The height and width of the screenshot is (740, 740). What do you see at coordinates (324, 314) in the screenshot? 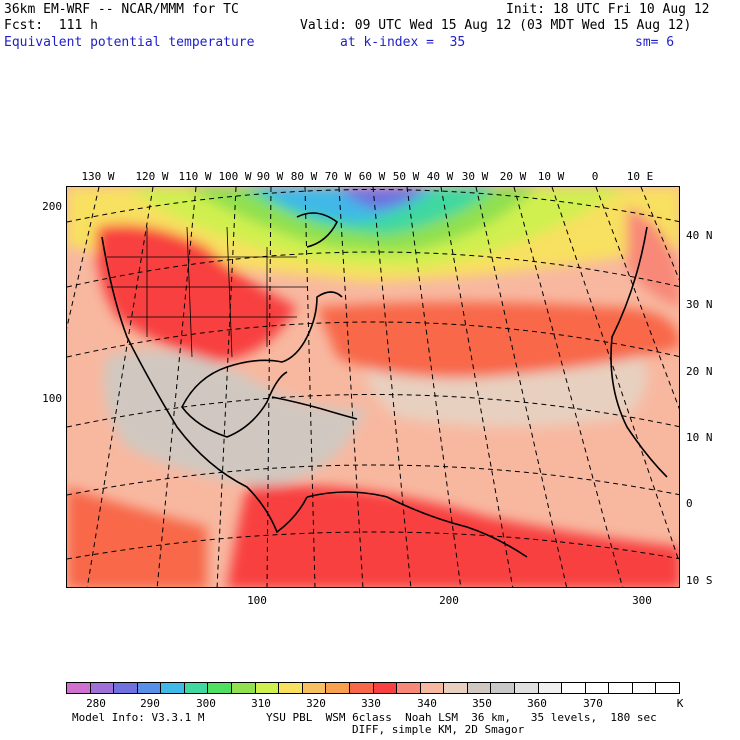
I see `atlantic-coast` at bounding box center [324, 314].